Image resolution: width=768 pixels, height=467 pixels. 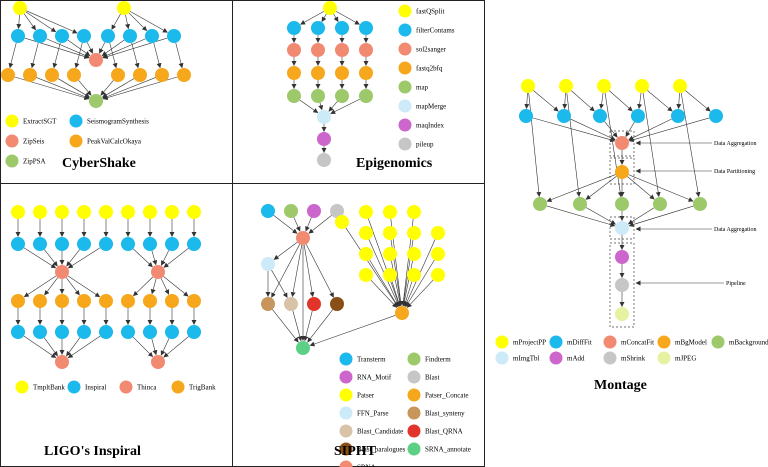 I want to click on sipht-legend-label: Blast_paralogues, so click(x=381, y=450).